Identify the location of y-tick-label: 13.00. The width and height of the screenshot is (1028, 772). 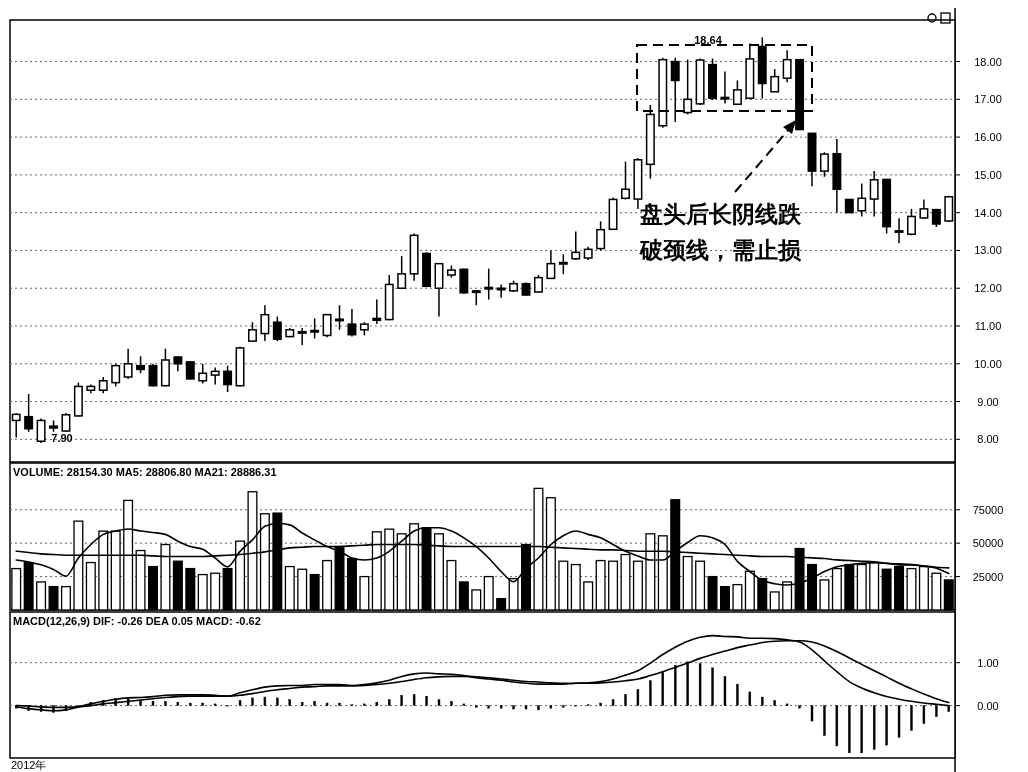
(988, 250).